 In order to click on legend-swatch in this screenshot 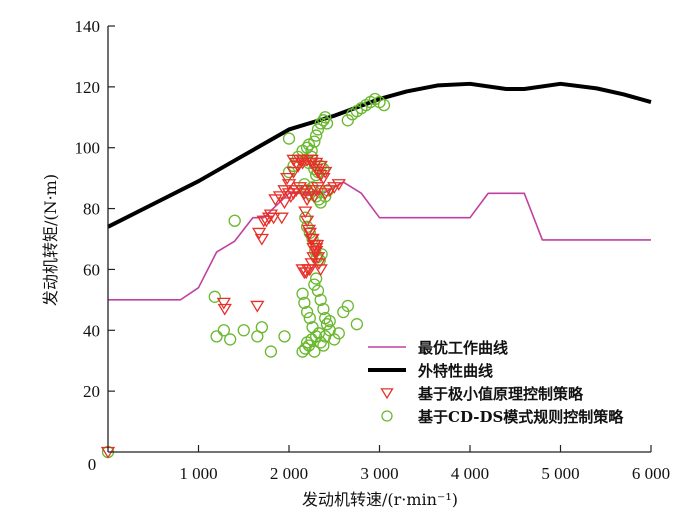, I will do `click(387, 394)`.